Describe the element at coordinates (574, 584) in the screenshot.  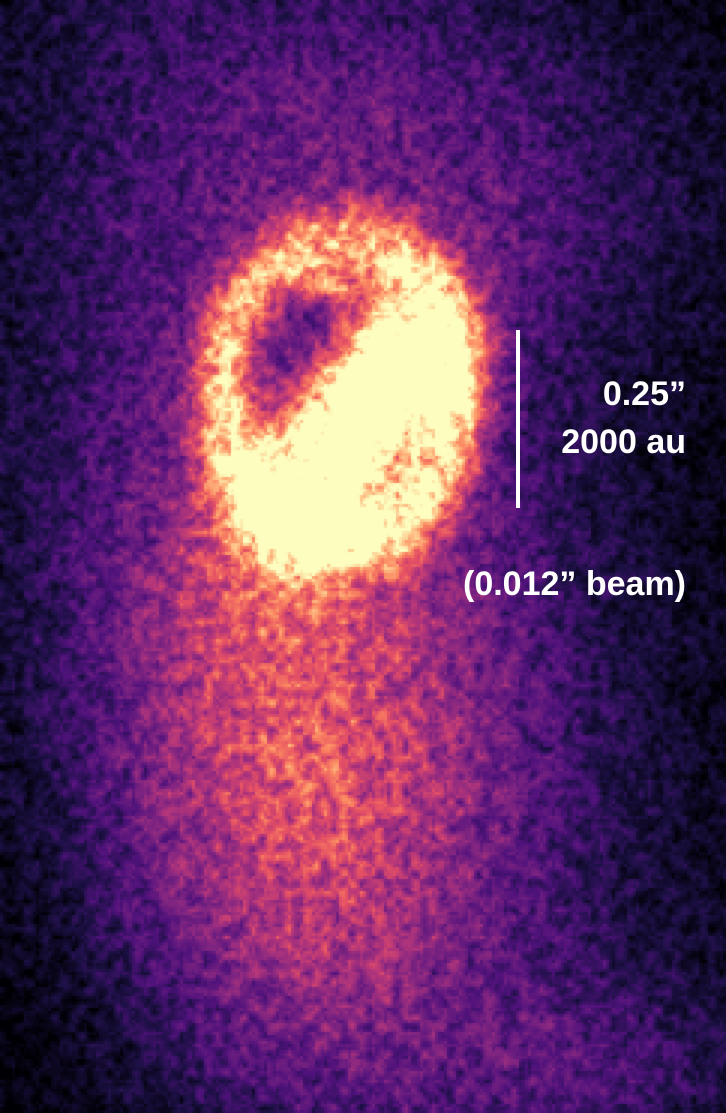
I see `beam-size-label: (0.012” beam)` at that location.